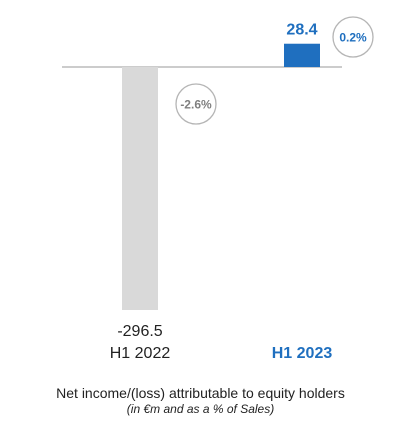 This screenshot has height=421, width=401. I want to click on pct-of-sales-label: -2.6%, so click(196, 105).